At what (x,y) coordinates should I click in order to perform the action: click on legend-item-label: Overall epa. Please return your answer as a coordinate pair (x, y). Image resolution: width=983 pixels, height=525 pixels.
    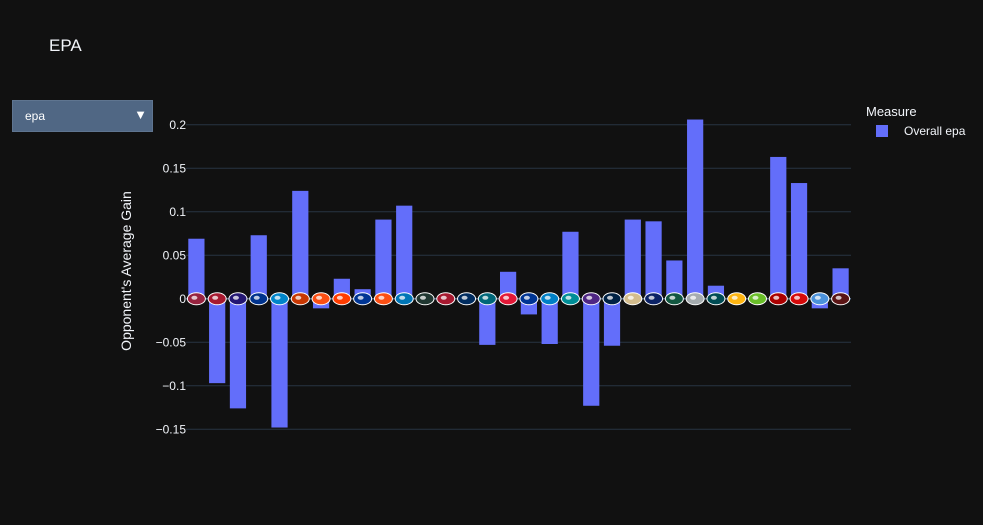
    Looking at the image, I should click on (935, 131).